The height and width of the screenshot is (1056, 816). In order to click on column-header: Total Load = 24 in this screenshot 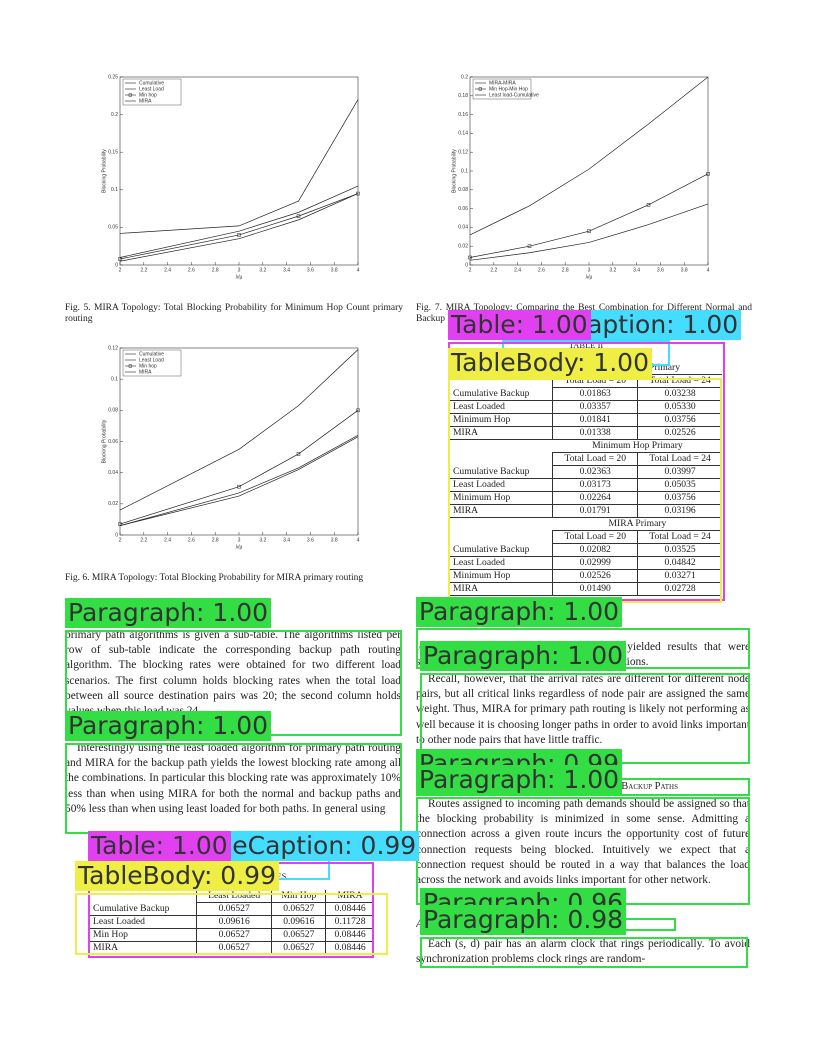, I will do `click(679, 537)`.